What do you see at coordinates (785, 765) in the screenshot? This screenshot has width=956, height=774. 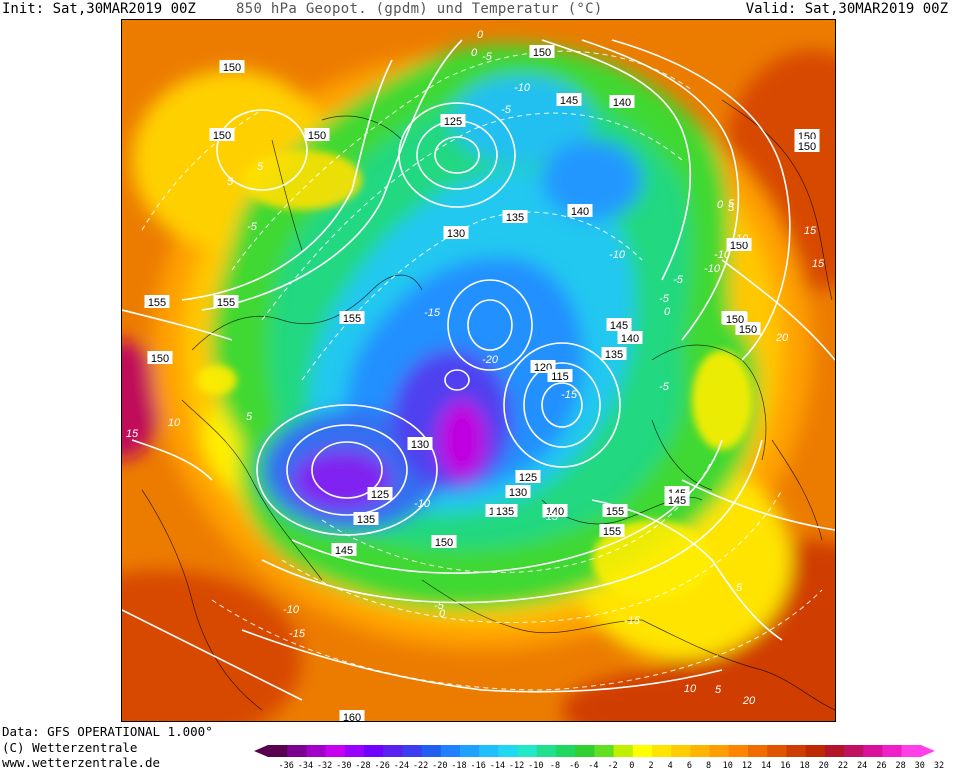 I see `legend-tick-label: 16` at bounding box center [785, 765].